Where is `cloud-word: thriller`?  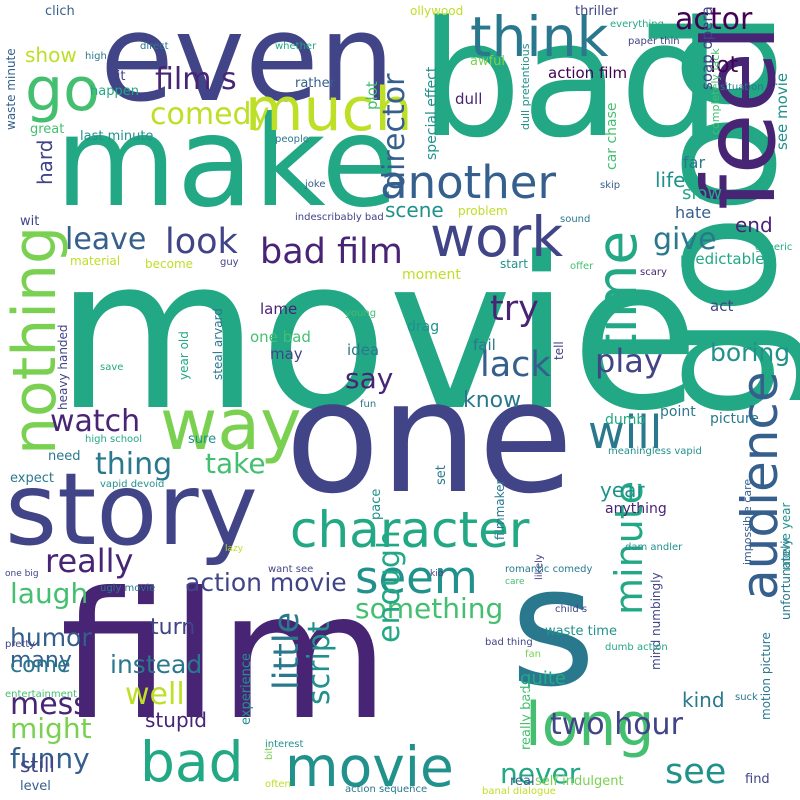 cloud-word: thriller is located at coordinates (596, 11).